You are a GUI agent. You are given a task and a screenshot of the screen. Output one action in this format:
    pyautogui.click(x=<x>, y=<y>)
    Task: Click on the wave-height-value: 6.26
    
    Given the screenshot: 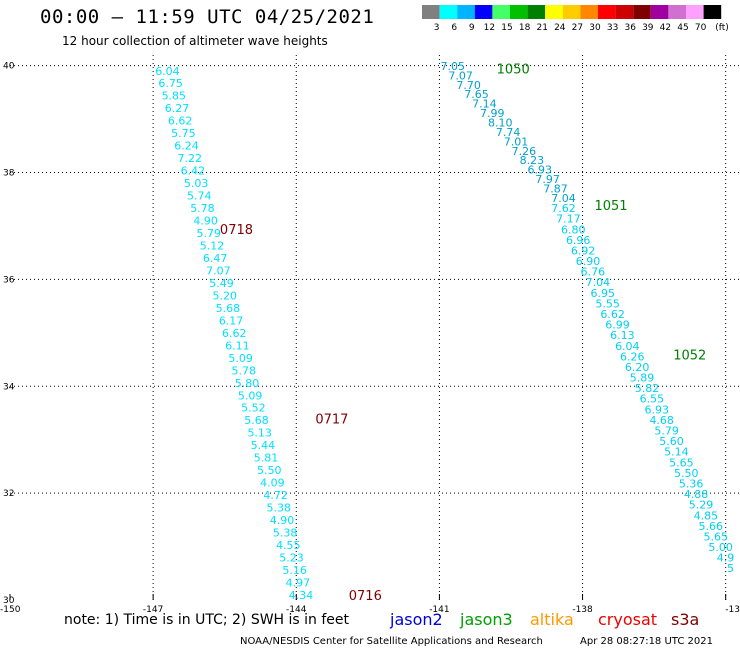 What is the action you would take?
    pyautogui.click(x=632, y=356)
    